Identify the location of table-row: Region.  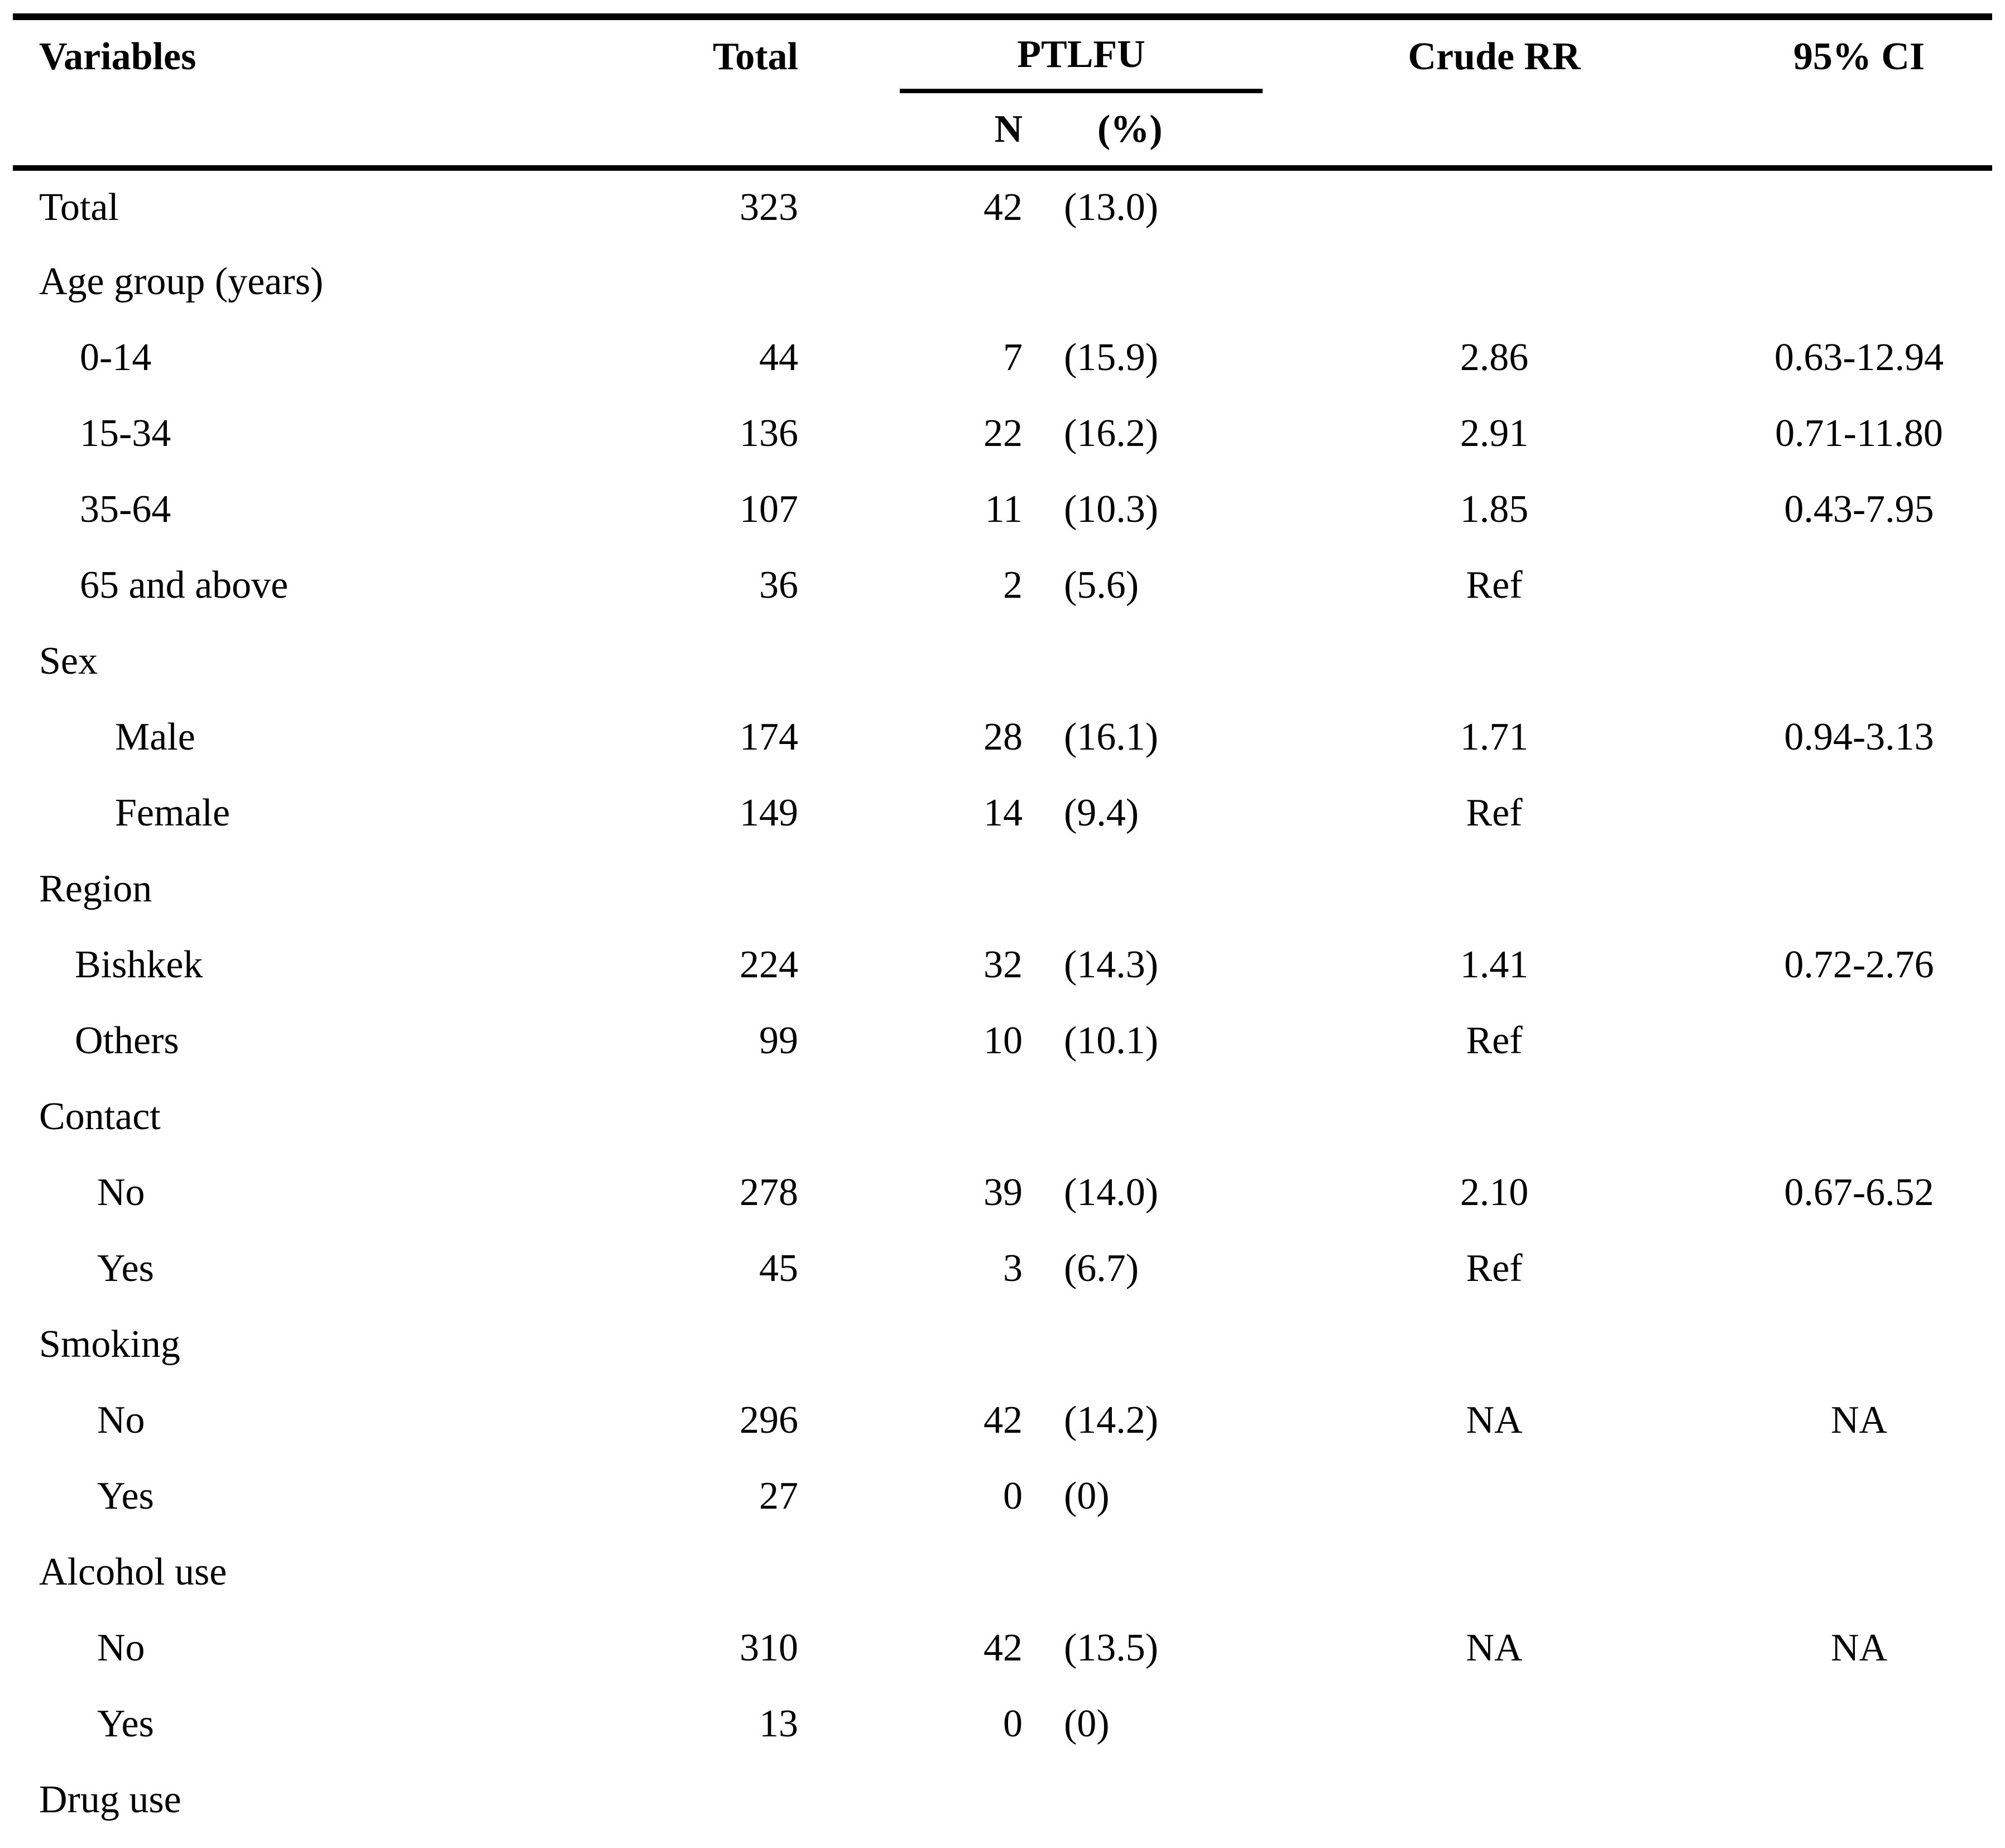
(1002, 889).